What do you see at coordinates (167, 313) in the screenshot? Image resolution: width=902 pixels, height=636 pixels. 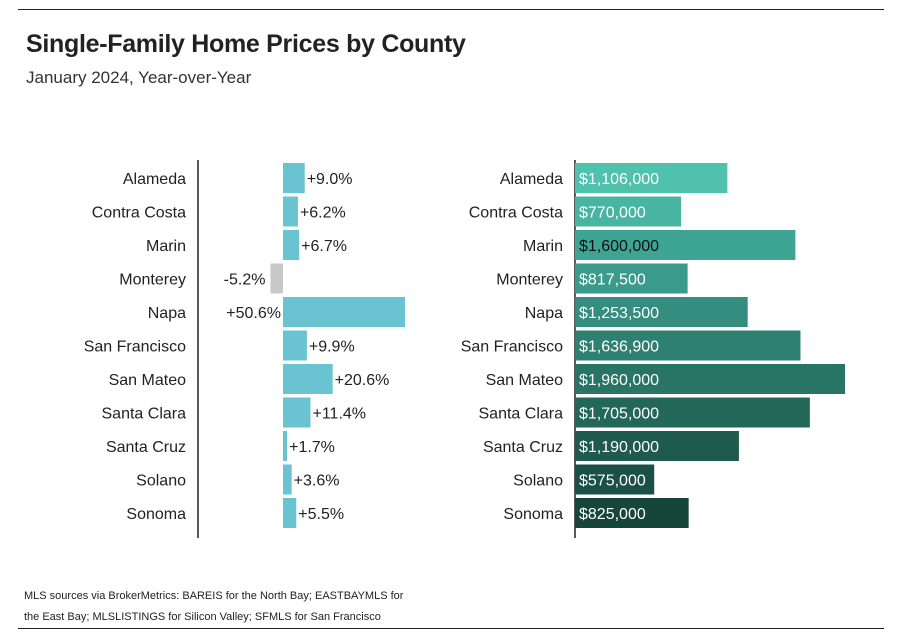 I see `change-category-label: Napa` at bounding box center [167, 313].